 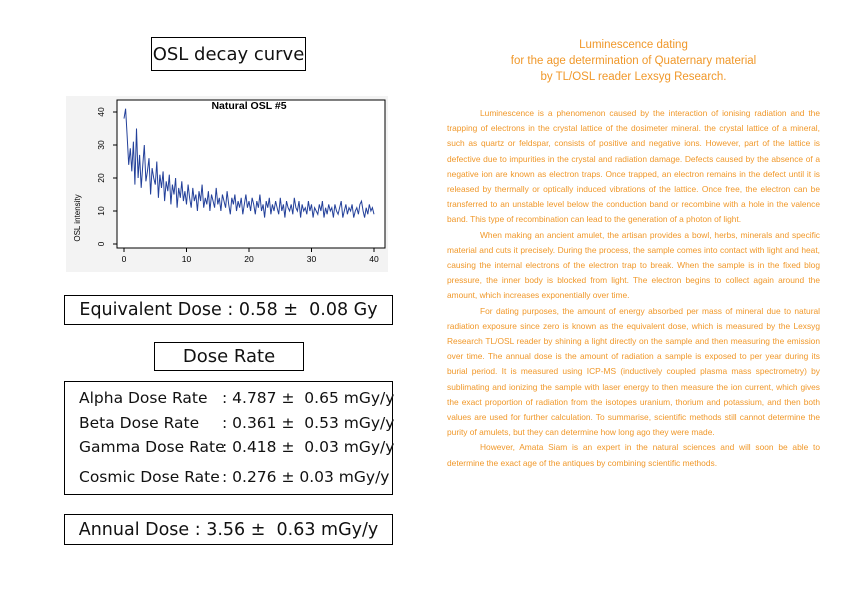 What do you see at coordinates (308, 398) in the screenshot?
I see `rate-value: : 4.787 ± 0.65 mGy/y` at bounding box center [308, 398].